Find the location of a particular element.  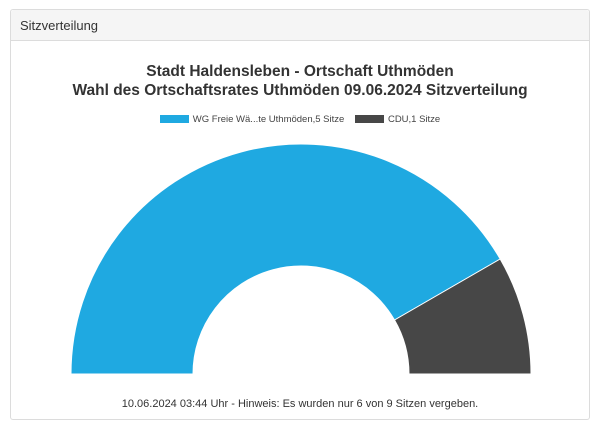

legend-swatch-cdu is located at coordinates (369, 119).